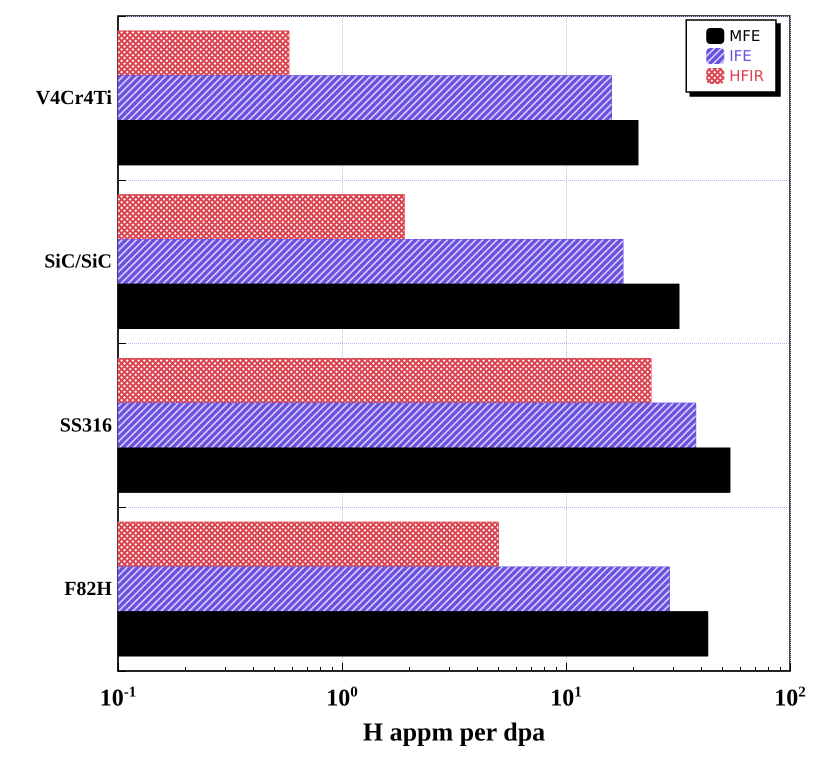 The width and height of the screenshot is (814, 759). What do you see at coordinates (746, 76) in the screenshot?
I see `legend-label: HFIR` at bounding box center [746, 76].